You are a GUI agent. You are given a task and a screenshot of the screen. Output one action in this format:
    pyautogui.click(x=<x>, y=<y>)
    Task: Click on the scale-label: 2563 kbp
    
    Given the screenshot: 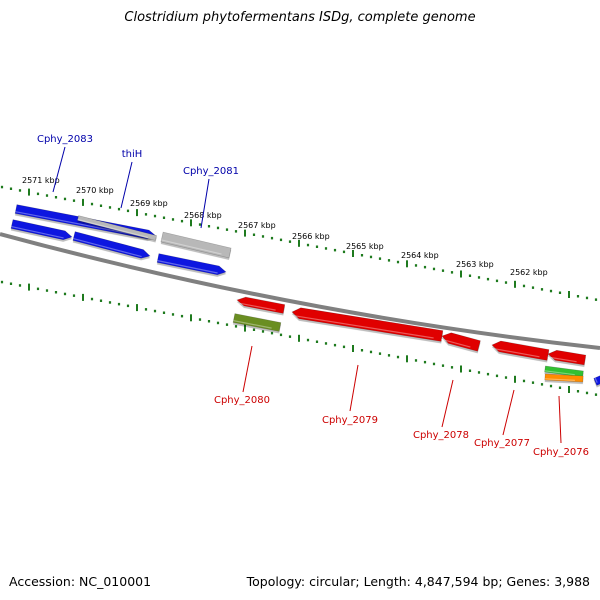 What is the action you would take?
    pyautogui.click(x=475, y=264)
    